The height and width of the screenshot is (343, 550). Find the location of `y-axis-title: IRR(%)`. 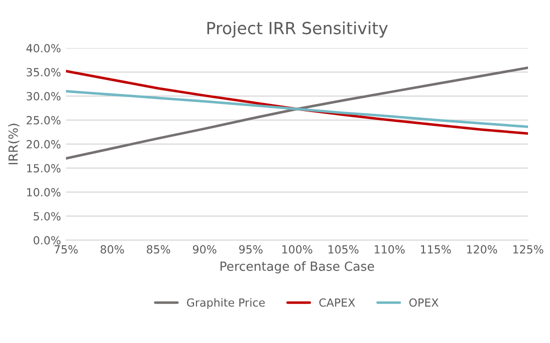

y-axis-title: IRR(%) is located at coordinates (14, 144).